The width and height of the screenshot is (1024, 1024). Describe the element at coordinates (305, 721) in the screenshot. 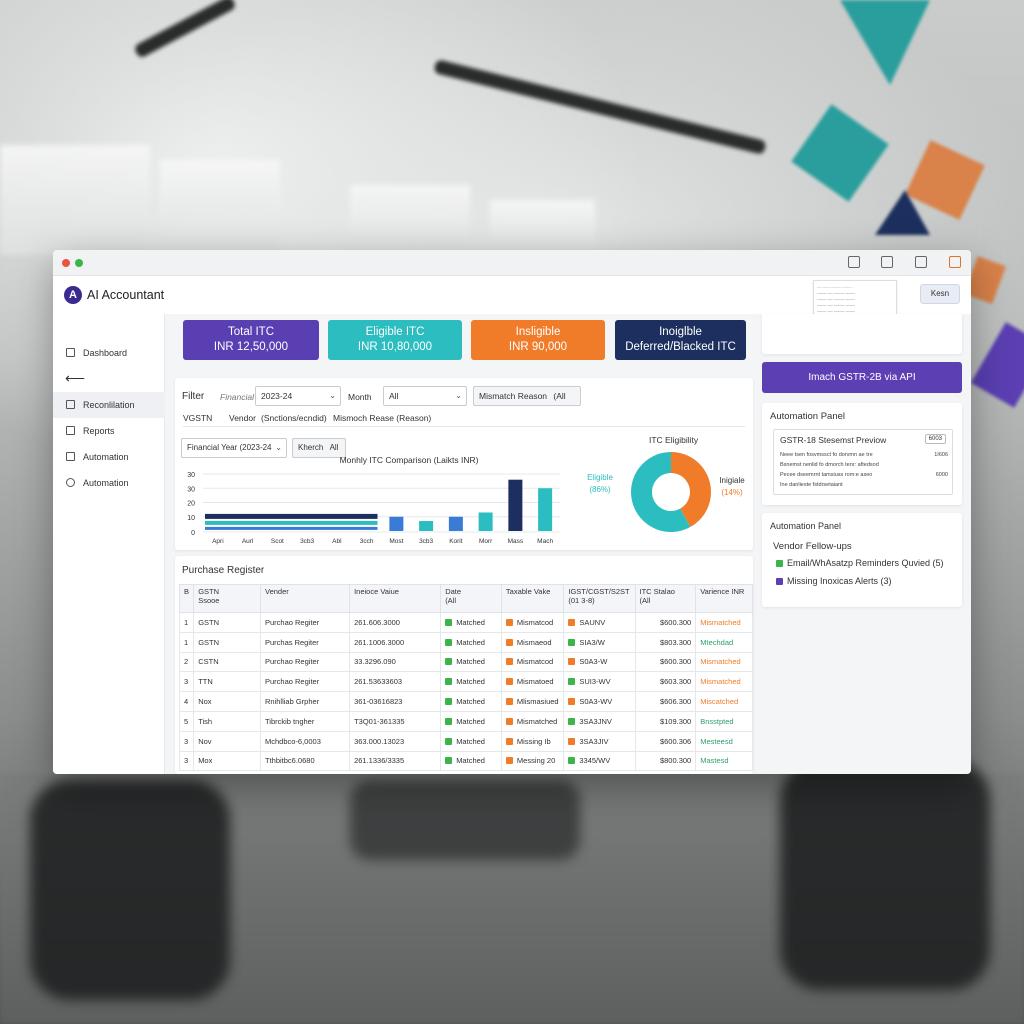

I see `table-cell: Tibrckib tngher` at that location.